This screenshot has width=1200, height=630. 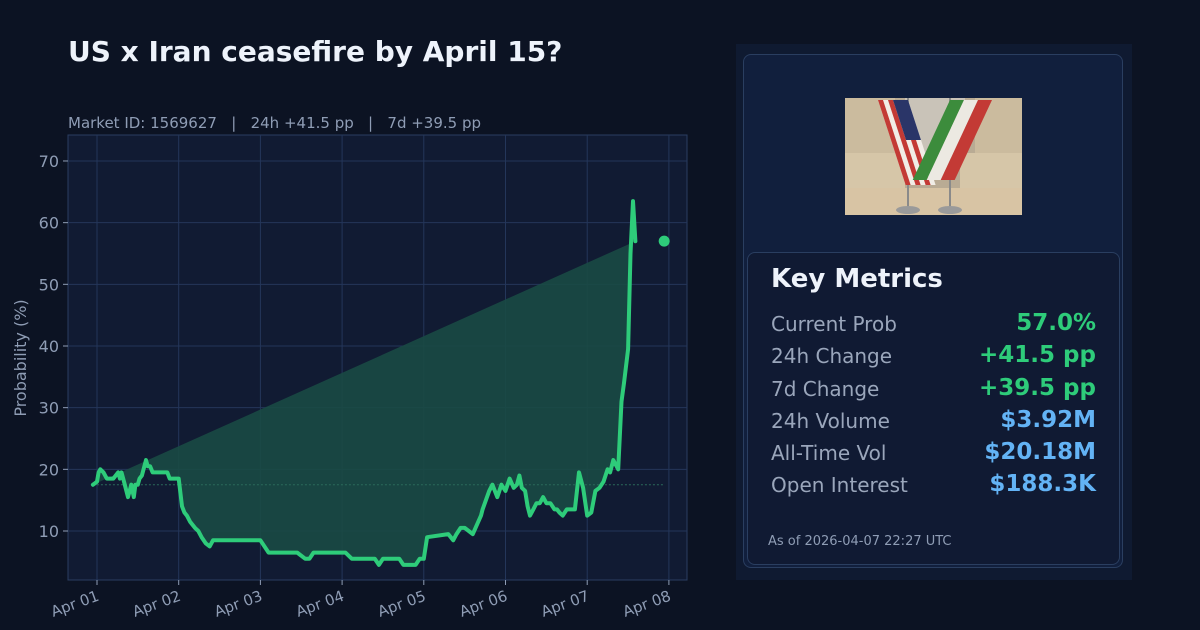 What do you see at coordinates (829, 453) in the screenshot?
I see `metric-label: All-Time Vol` at bounding box center [829, 453].